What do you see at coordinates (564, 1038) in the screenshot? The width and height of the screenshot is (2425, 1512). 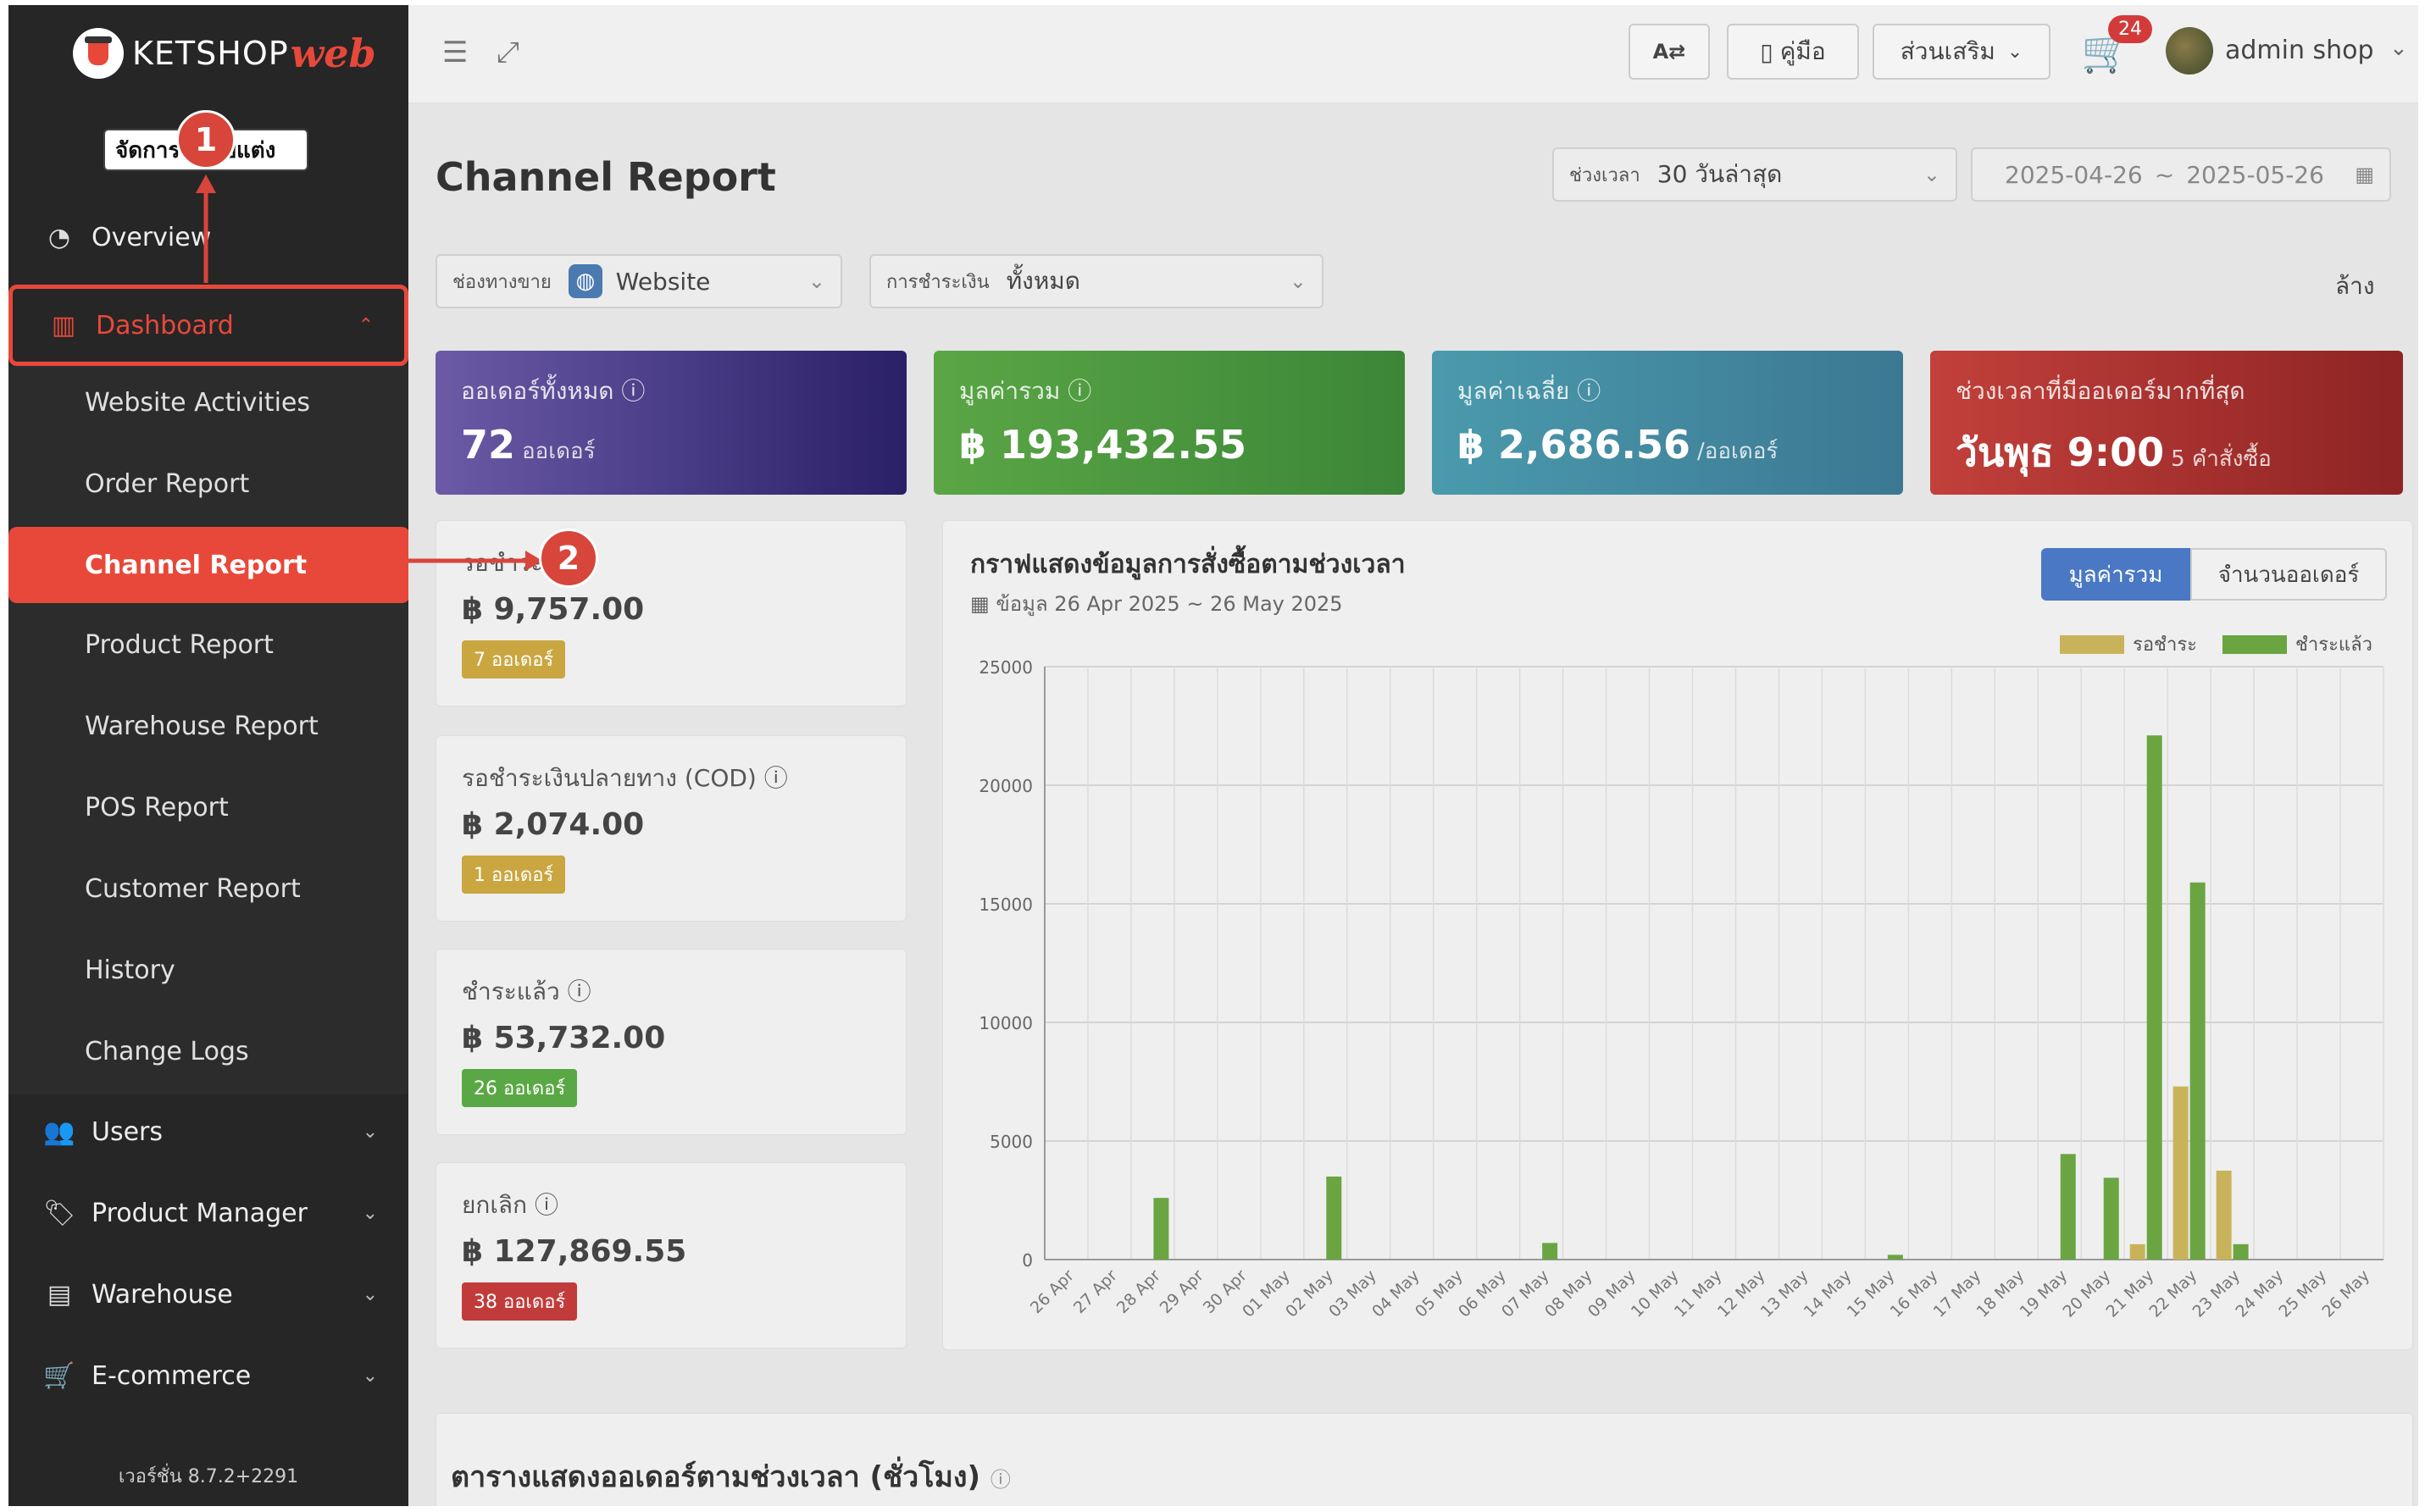 I see `status-value: ฿ 53,732.00` at bounding box center [564, 1038].